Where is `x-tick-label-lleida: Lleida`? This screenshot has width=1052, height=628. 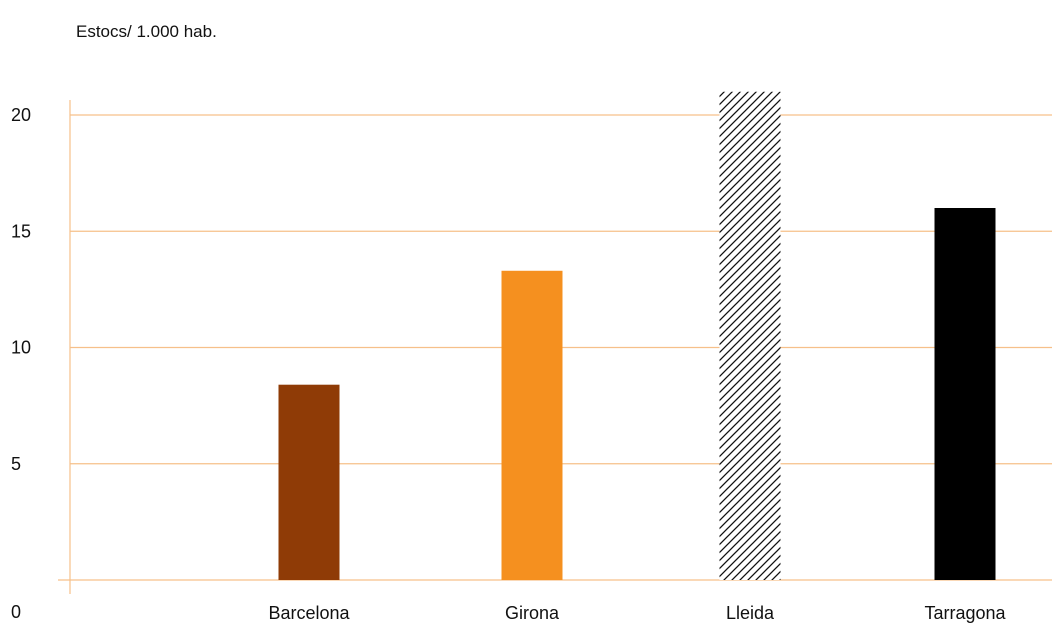 x-tick-label-lleida: Lleida is located at coordinates (750, 613).